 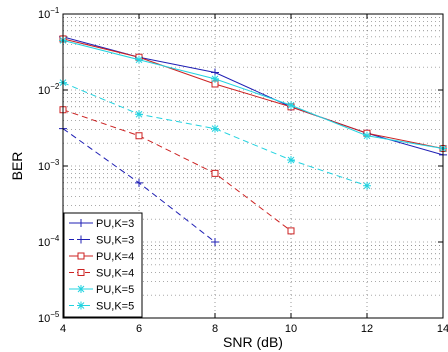 What do you see at coordinates (115, 241) in the screenshot?
I see `legend-label: SU,K=3` at bounding box center [115, 241].